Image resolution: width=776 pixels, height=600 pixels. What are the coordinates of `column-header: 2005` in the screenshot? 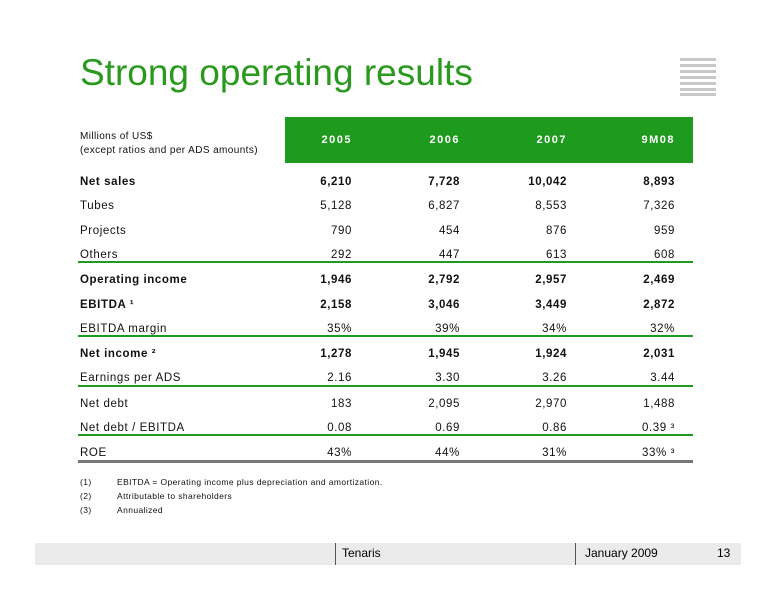 It's located at (336, 140).